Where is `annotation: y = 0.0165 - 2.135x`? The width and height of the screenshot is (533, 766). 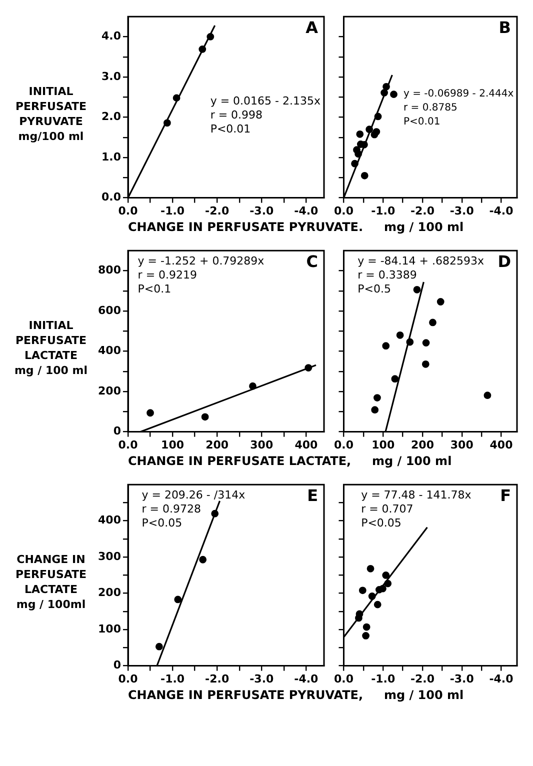 annotation: y = 0.0165 - 2.135x is located at coordinates (265, 101).